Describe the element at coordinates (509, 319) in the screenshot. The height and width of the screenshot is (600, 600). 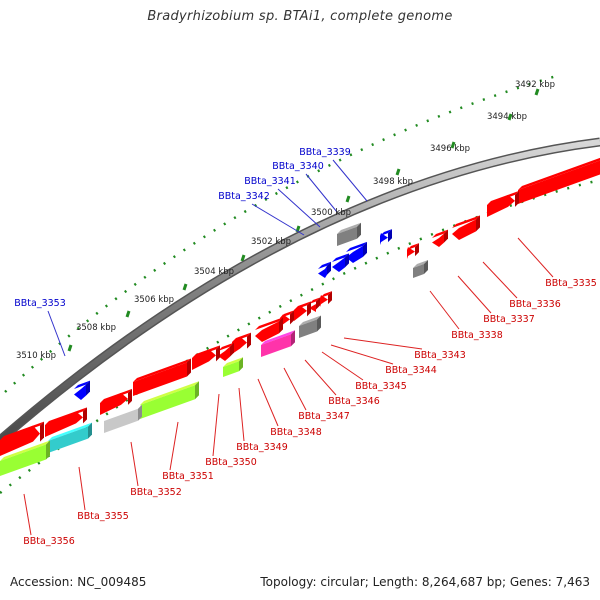
I see `gene-label-bbta-3337: BBta_3337` at that location.